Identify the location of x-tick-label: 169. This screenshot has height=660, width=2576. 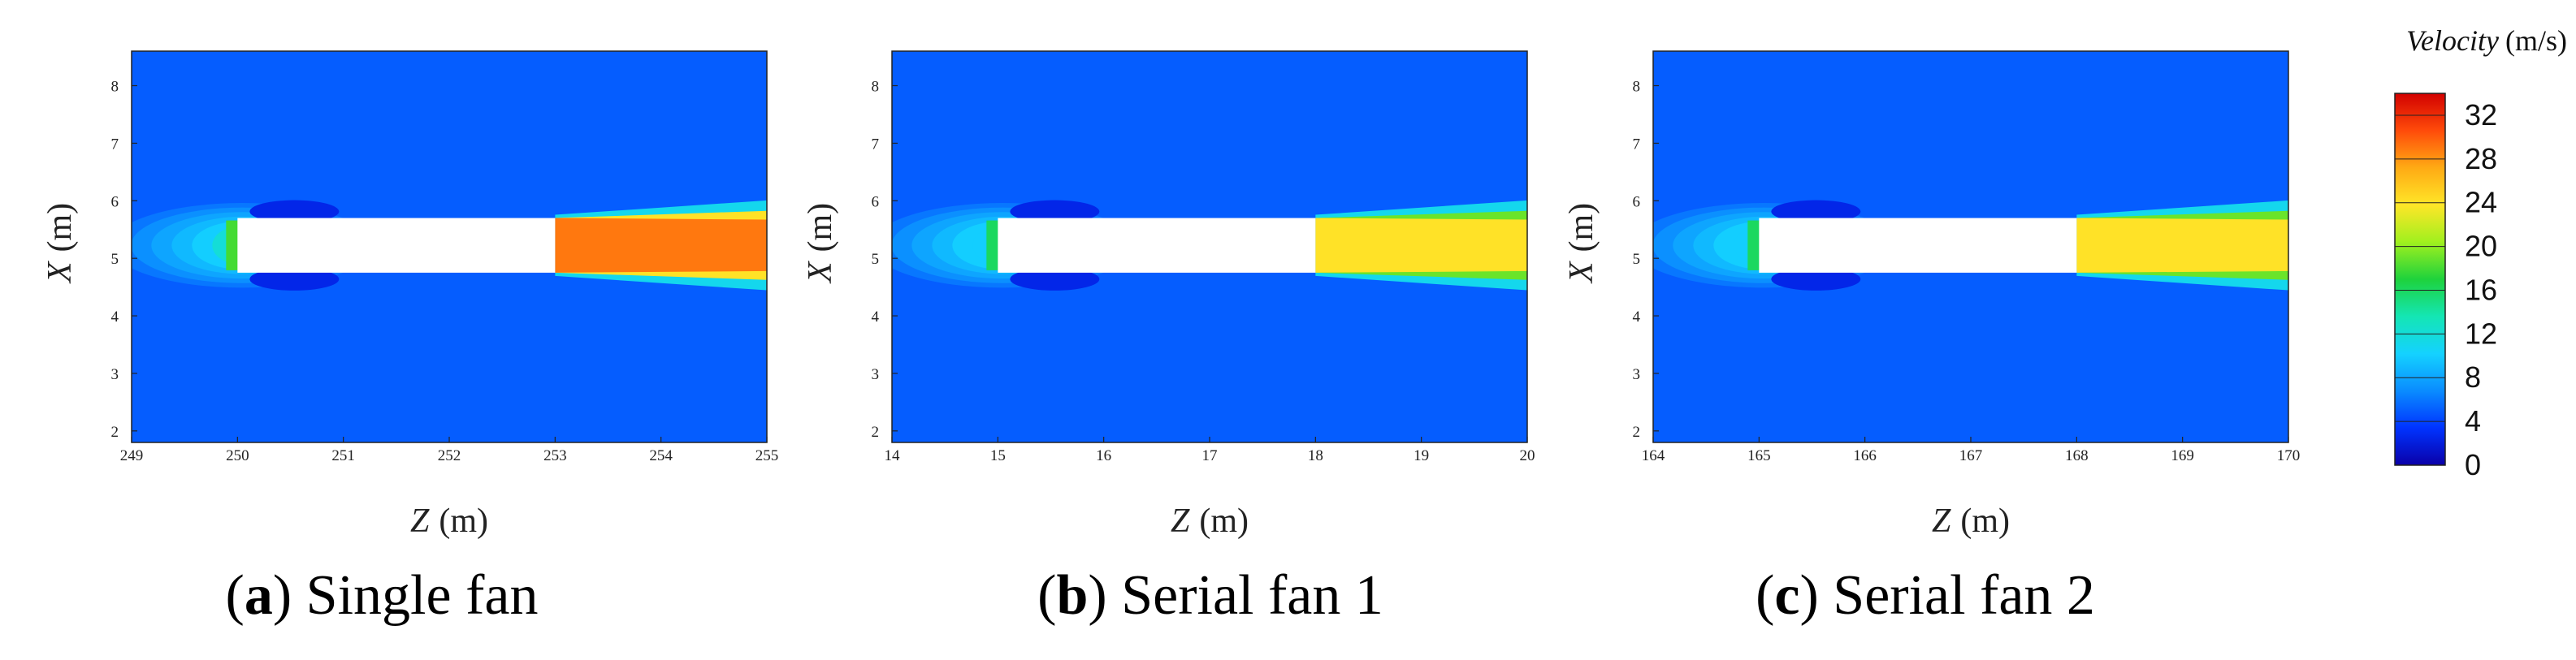
(2182, 455).